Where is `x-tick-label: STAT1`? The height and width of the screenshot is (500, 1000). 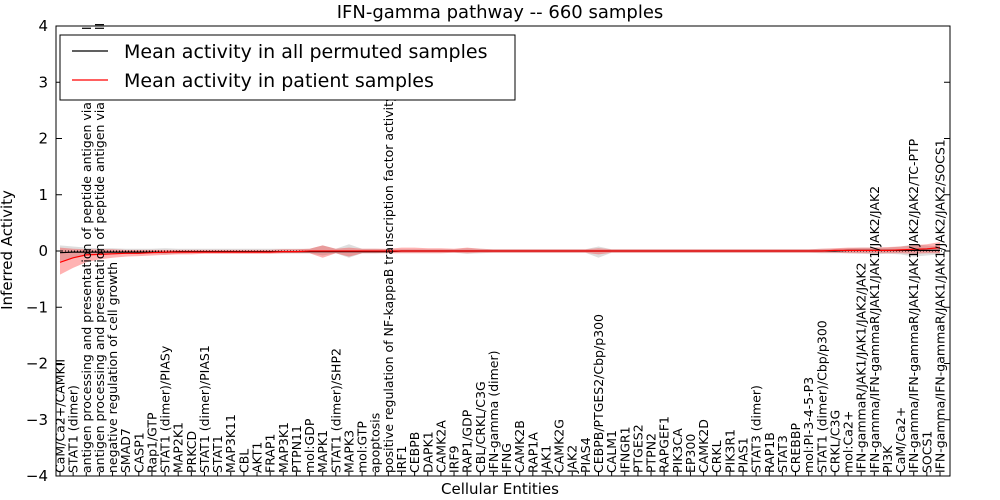
x-tick-label: STAT1 is located at coordinates (217, 454).